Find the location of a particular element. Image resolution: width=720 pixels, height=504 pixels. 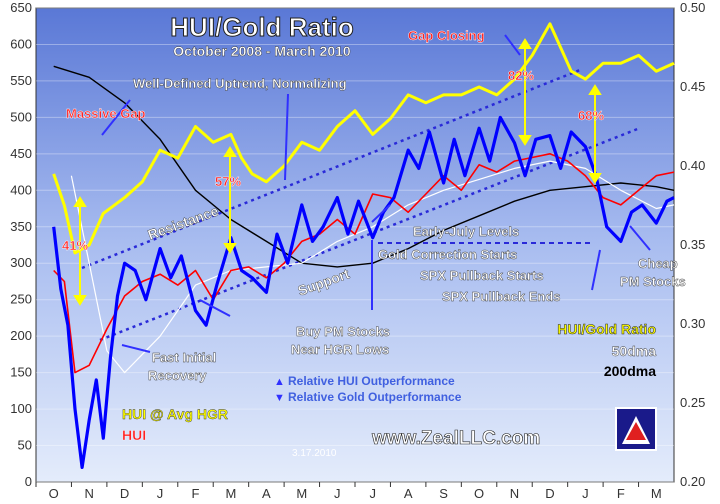

up-triangle-icon: ▲ is located at coordinates (279, 382).